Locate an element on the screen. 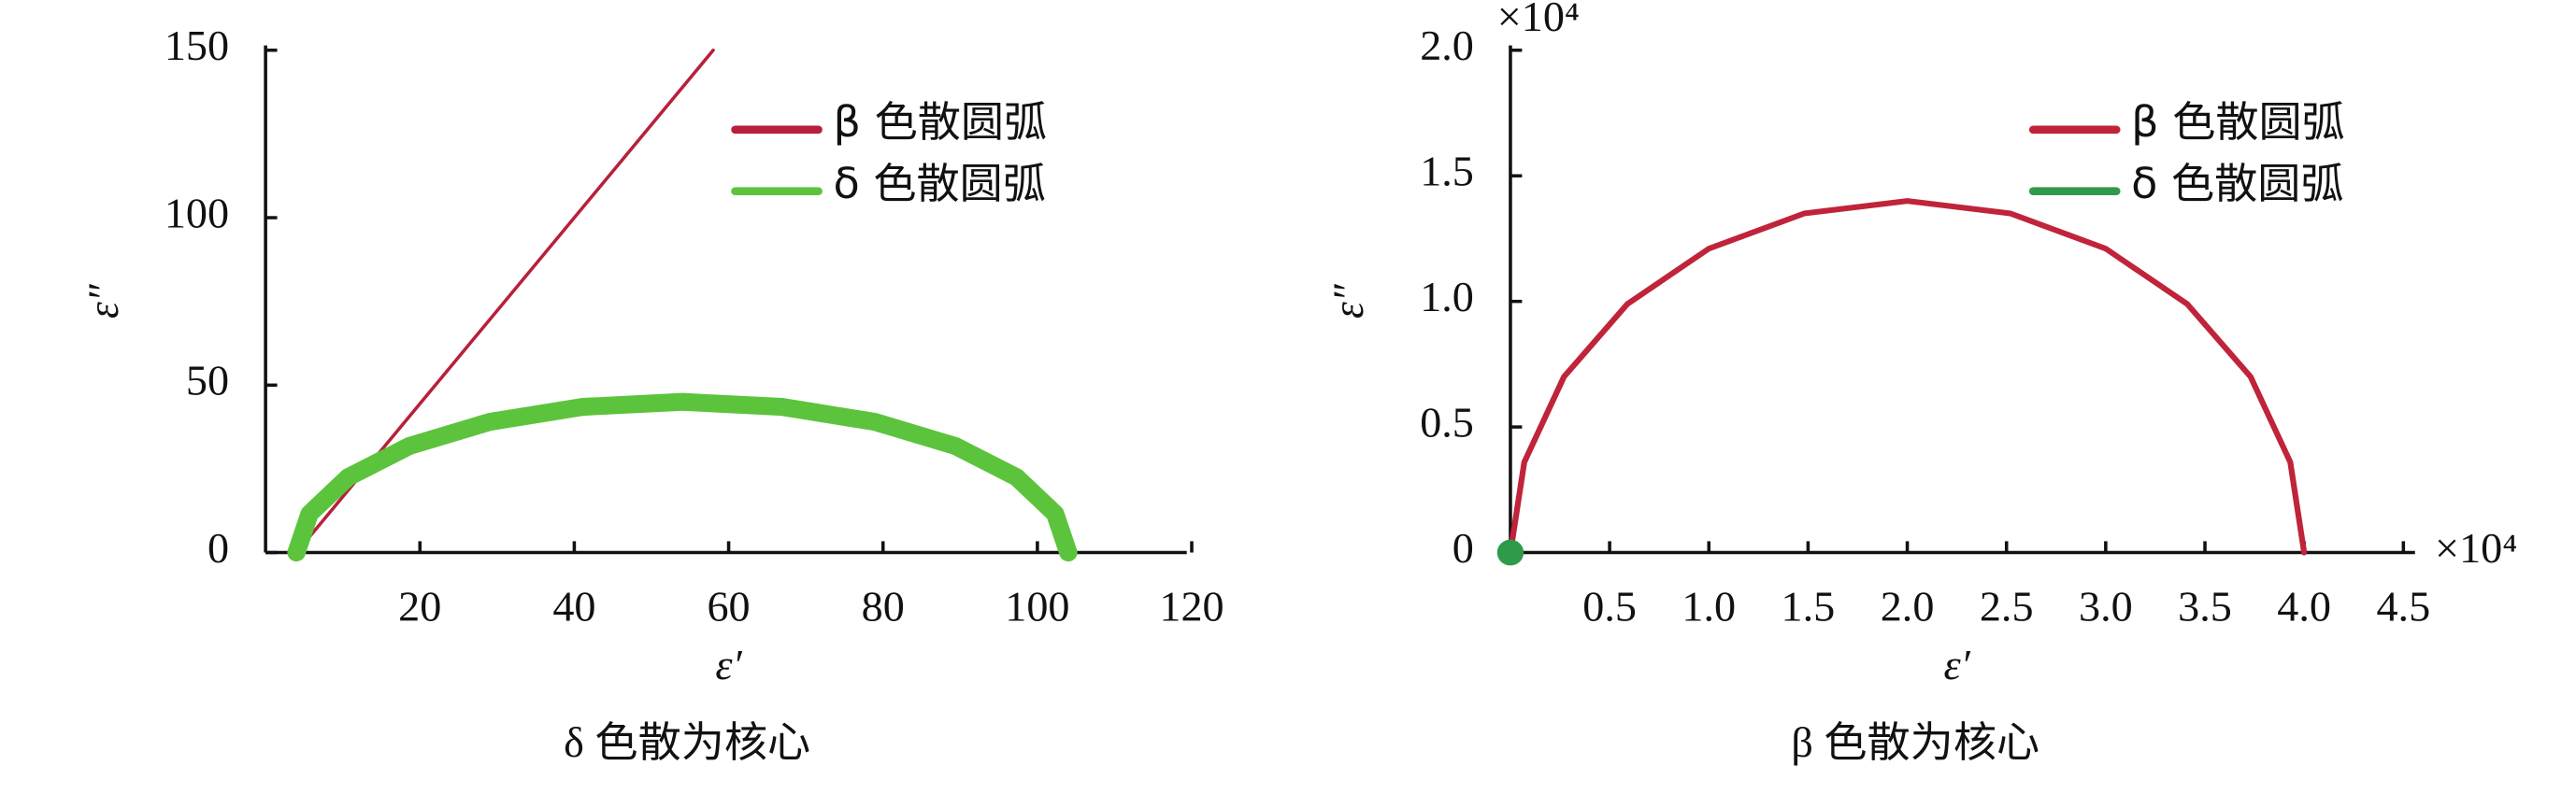 This screenshot has height=794, width=2576. caption: β 色散为核心 is located at coordinates (1915, 742).